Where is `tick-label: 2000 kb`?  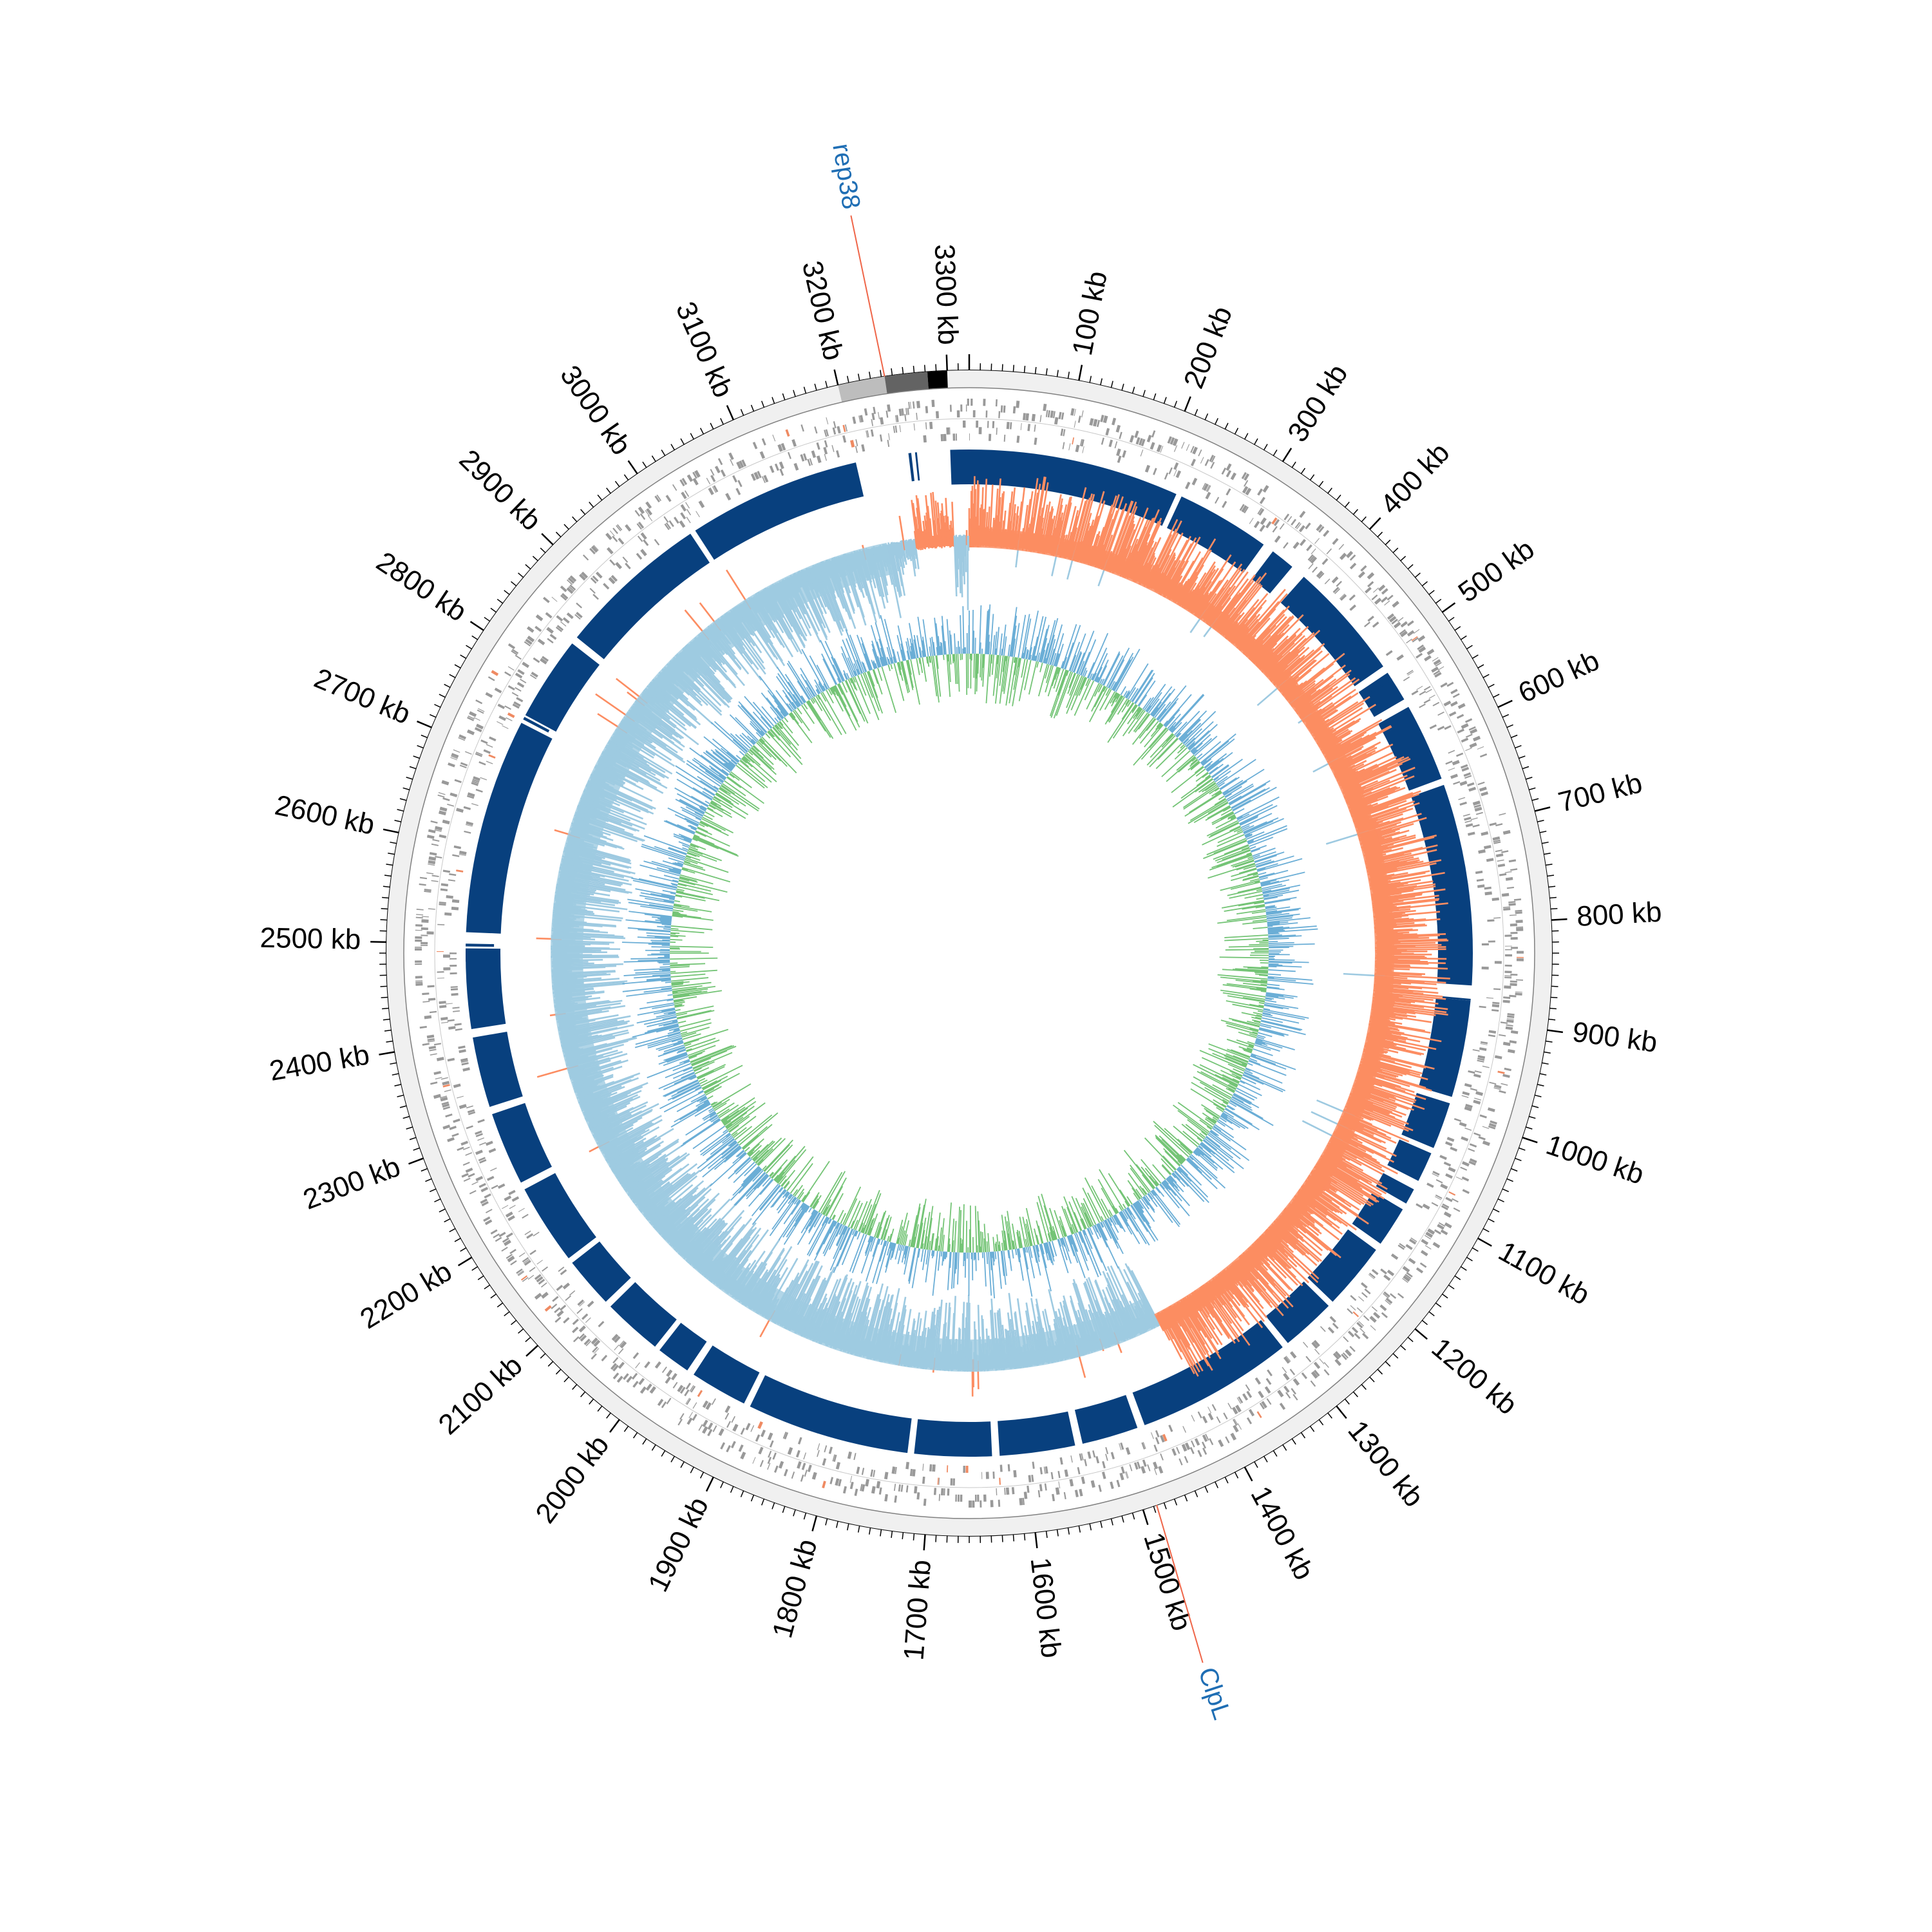
tick-label: 2000 kb is located at coordinates (572, 1480).